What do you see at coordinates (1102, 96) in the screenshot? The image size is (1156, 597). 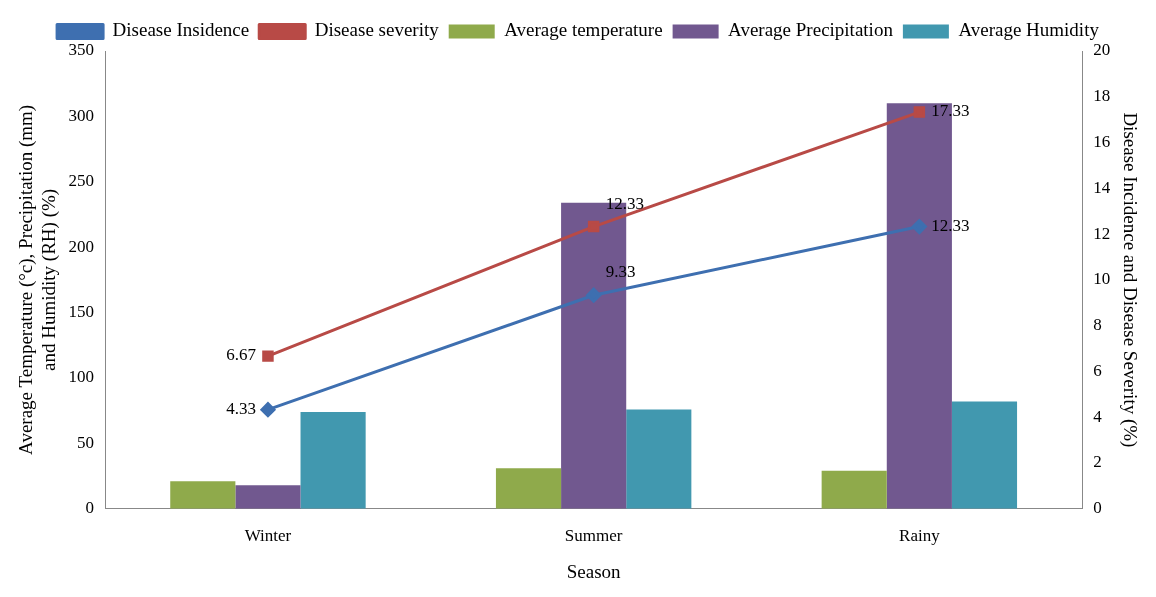 I see `y2-tick-label: 18` at bounding box center [1102, 96].